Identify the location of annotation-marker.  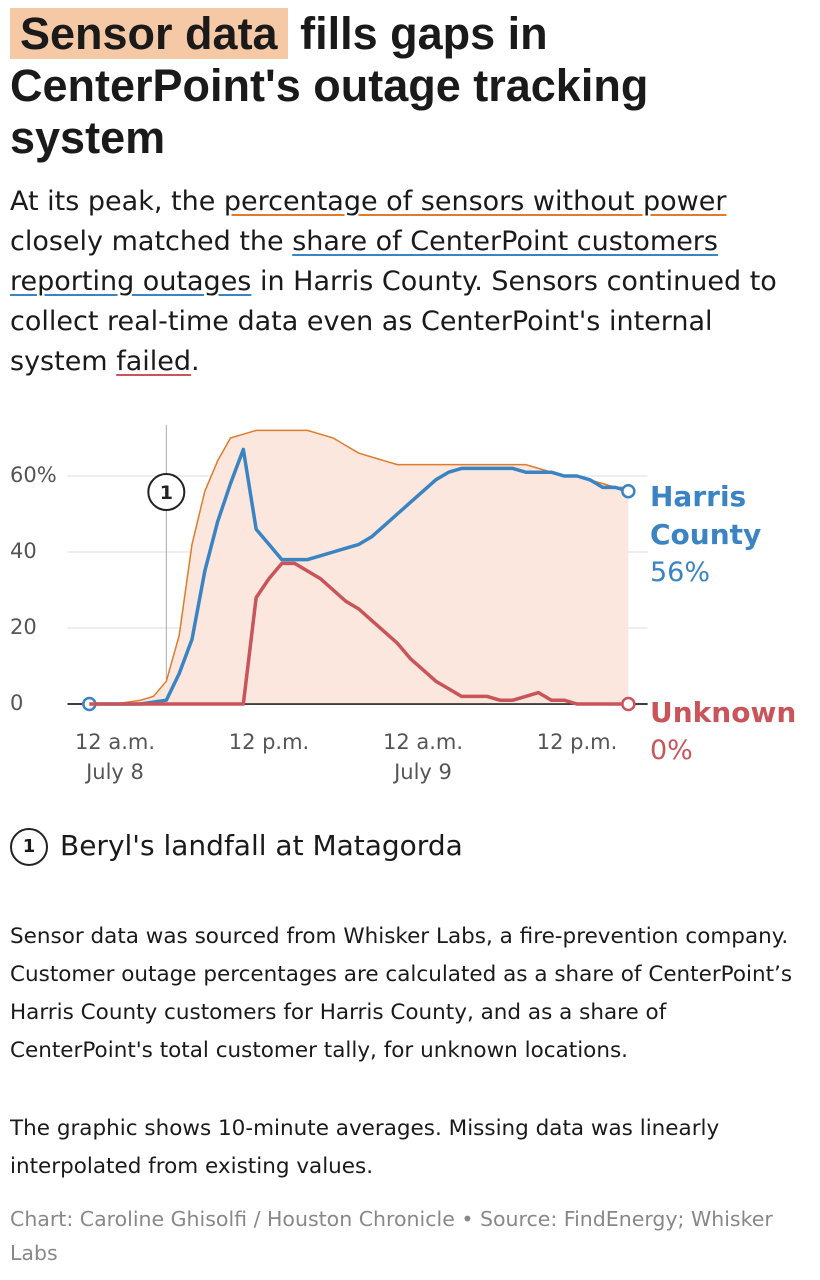
(166, 492).